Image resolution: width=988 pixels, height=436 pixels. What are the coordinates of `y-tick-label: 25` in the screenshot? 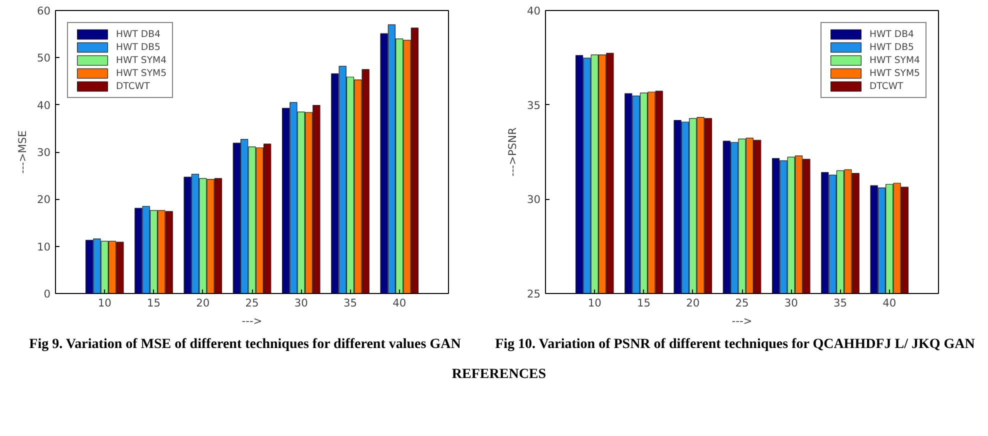 It's located at (533, 294).